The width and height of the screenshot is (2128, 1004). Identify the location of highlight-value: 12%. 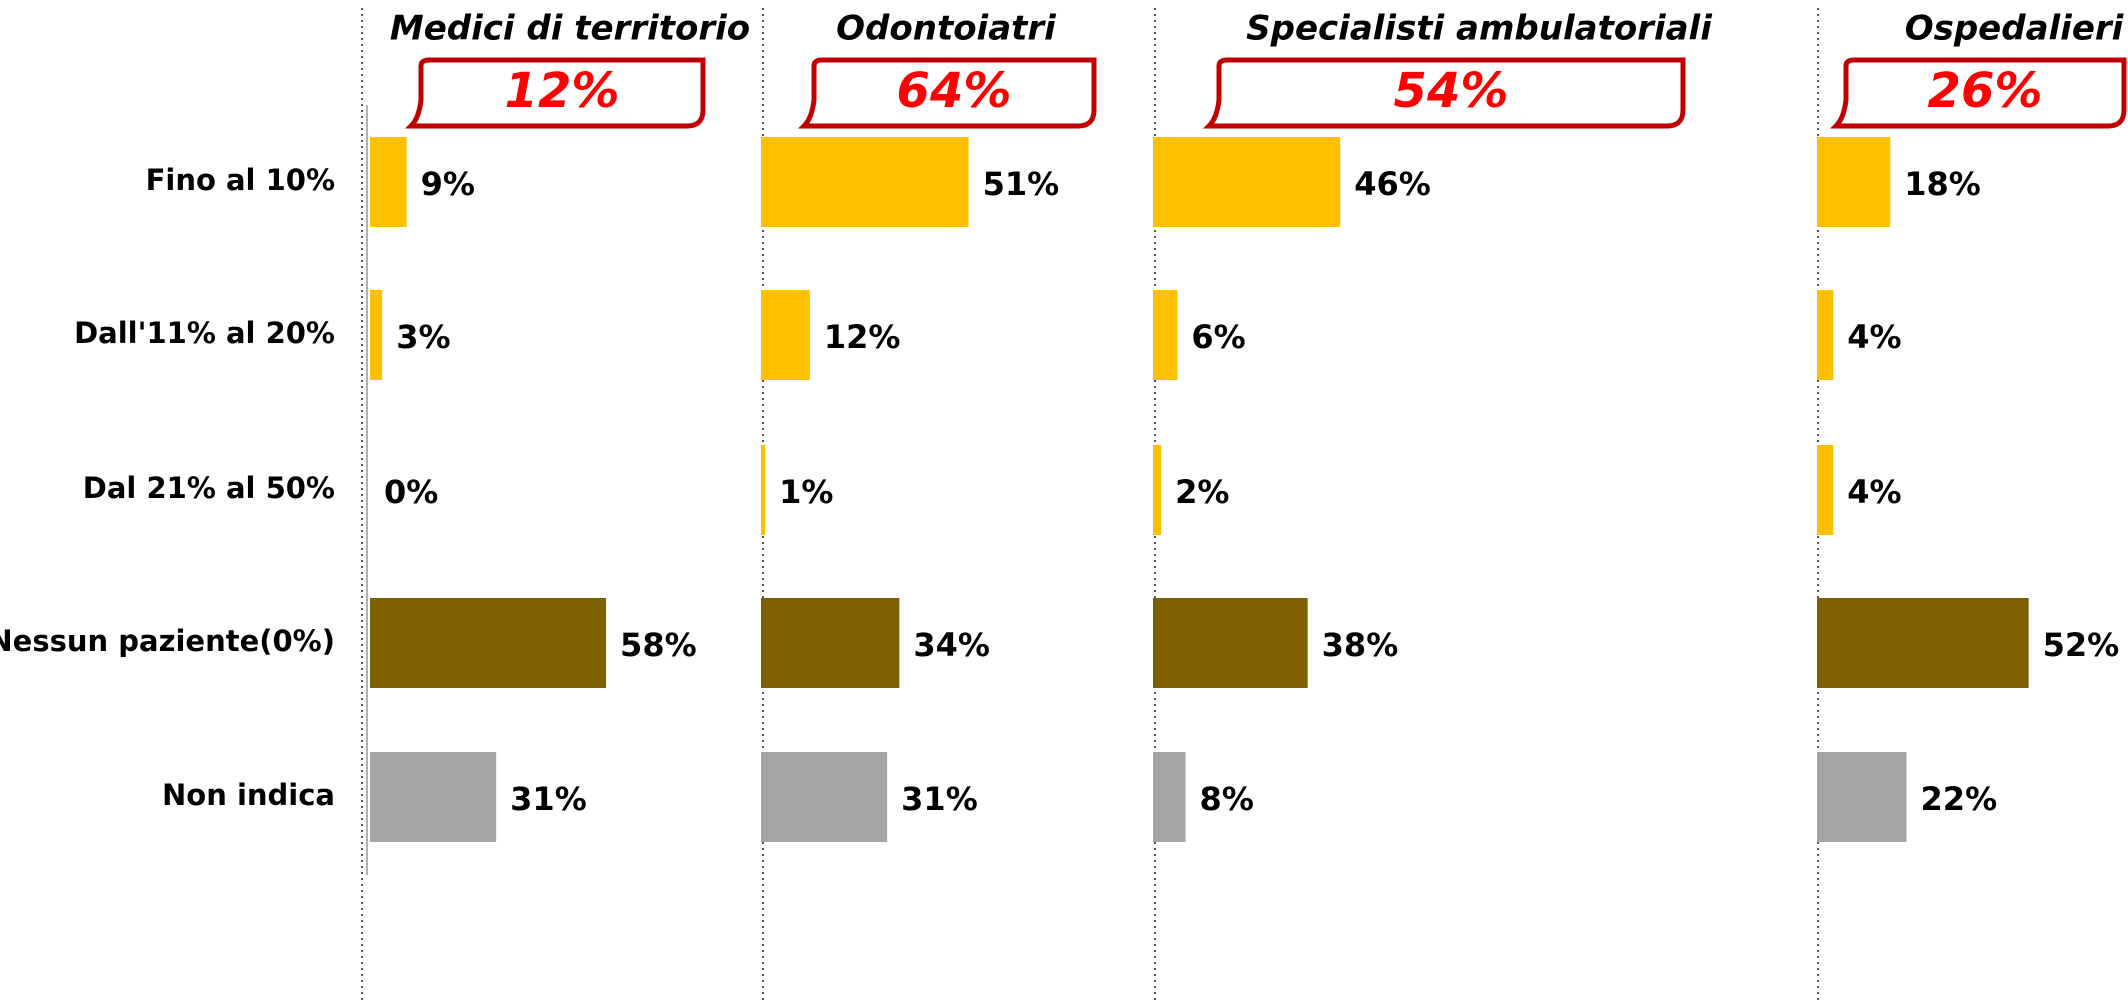
(562, 91).